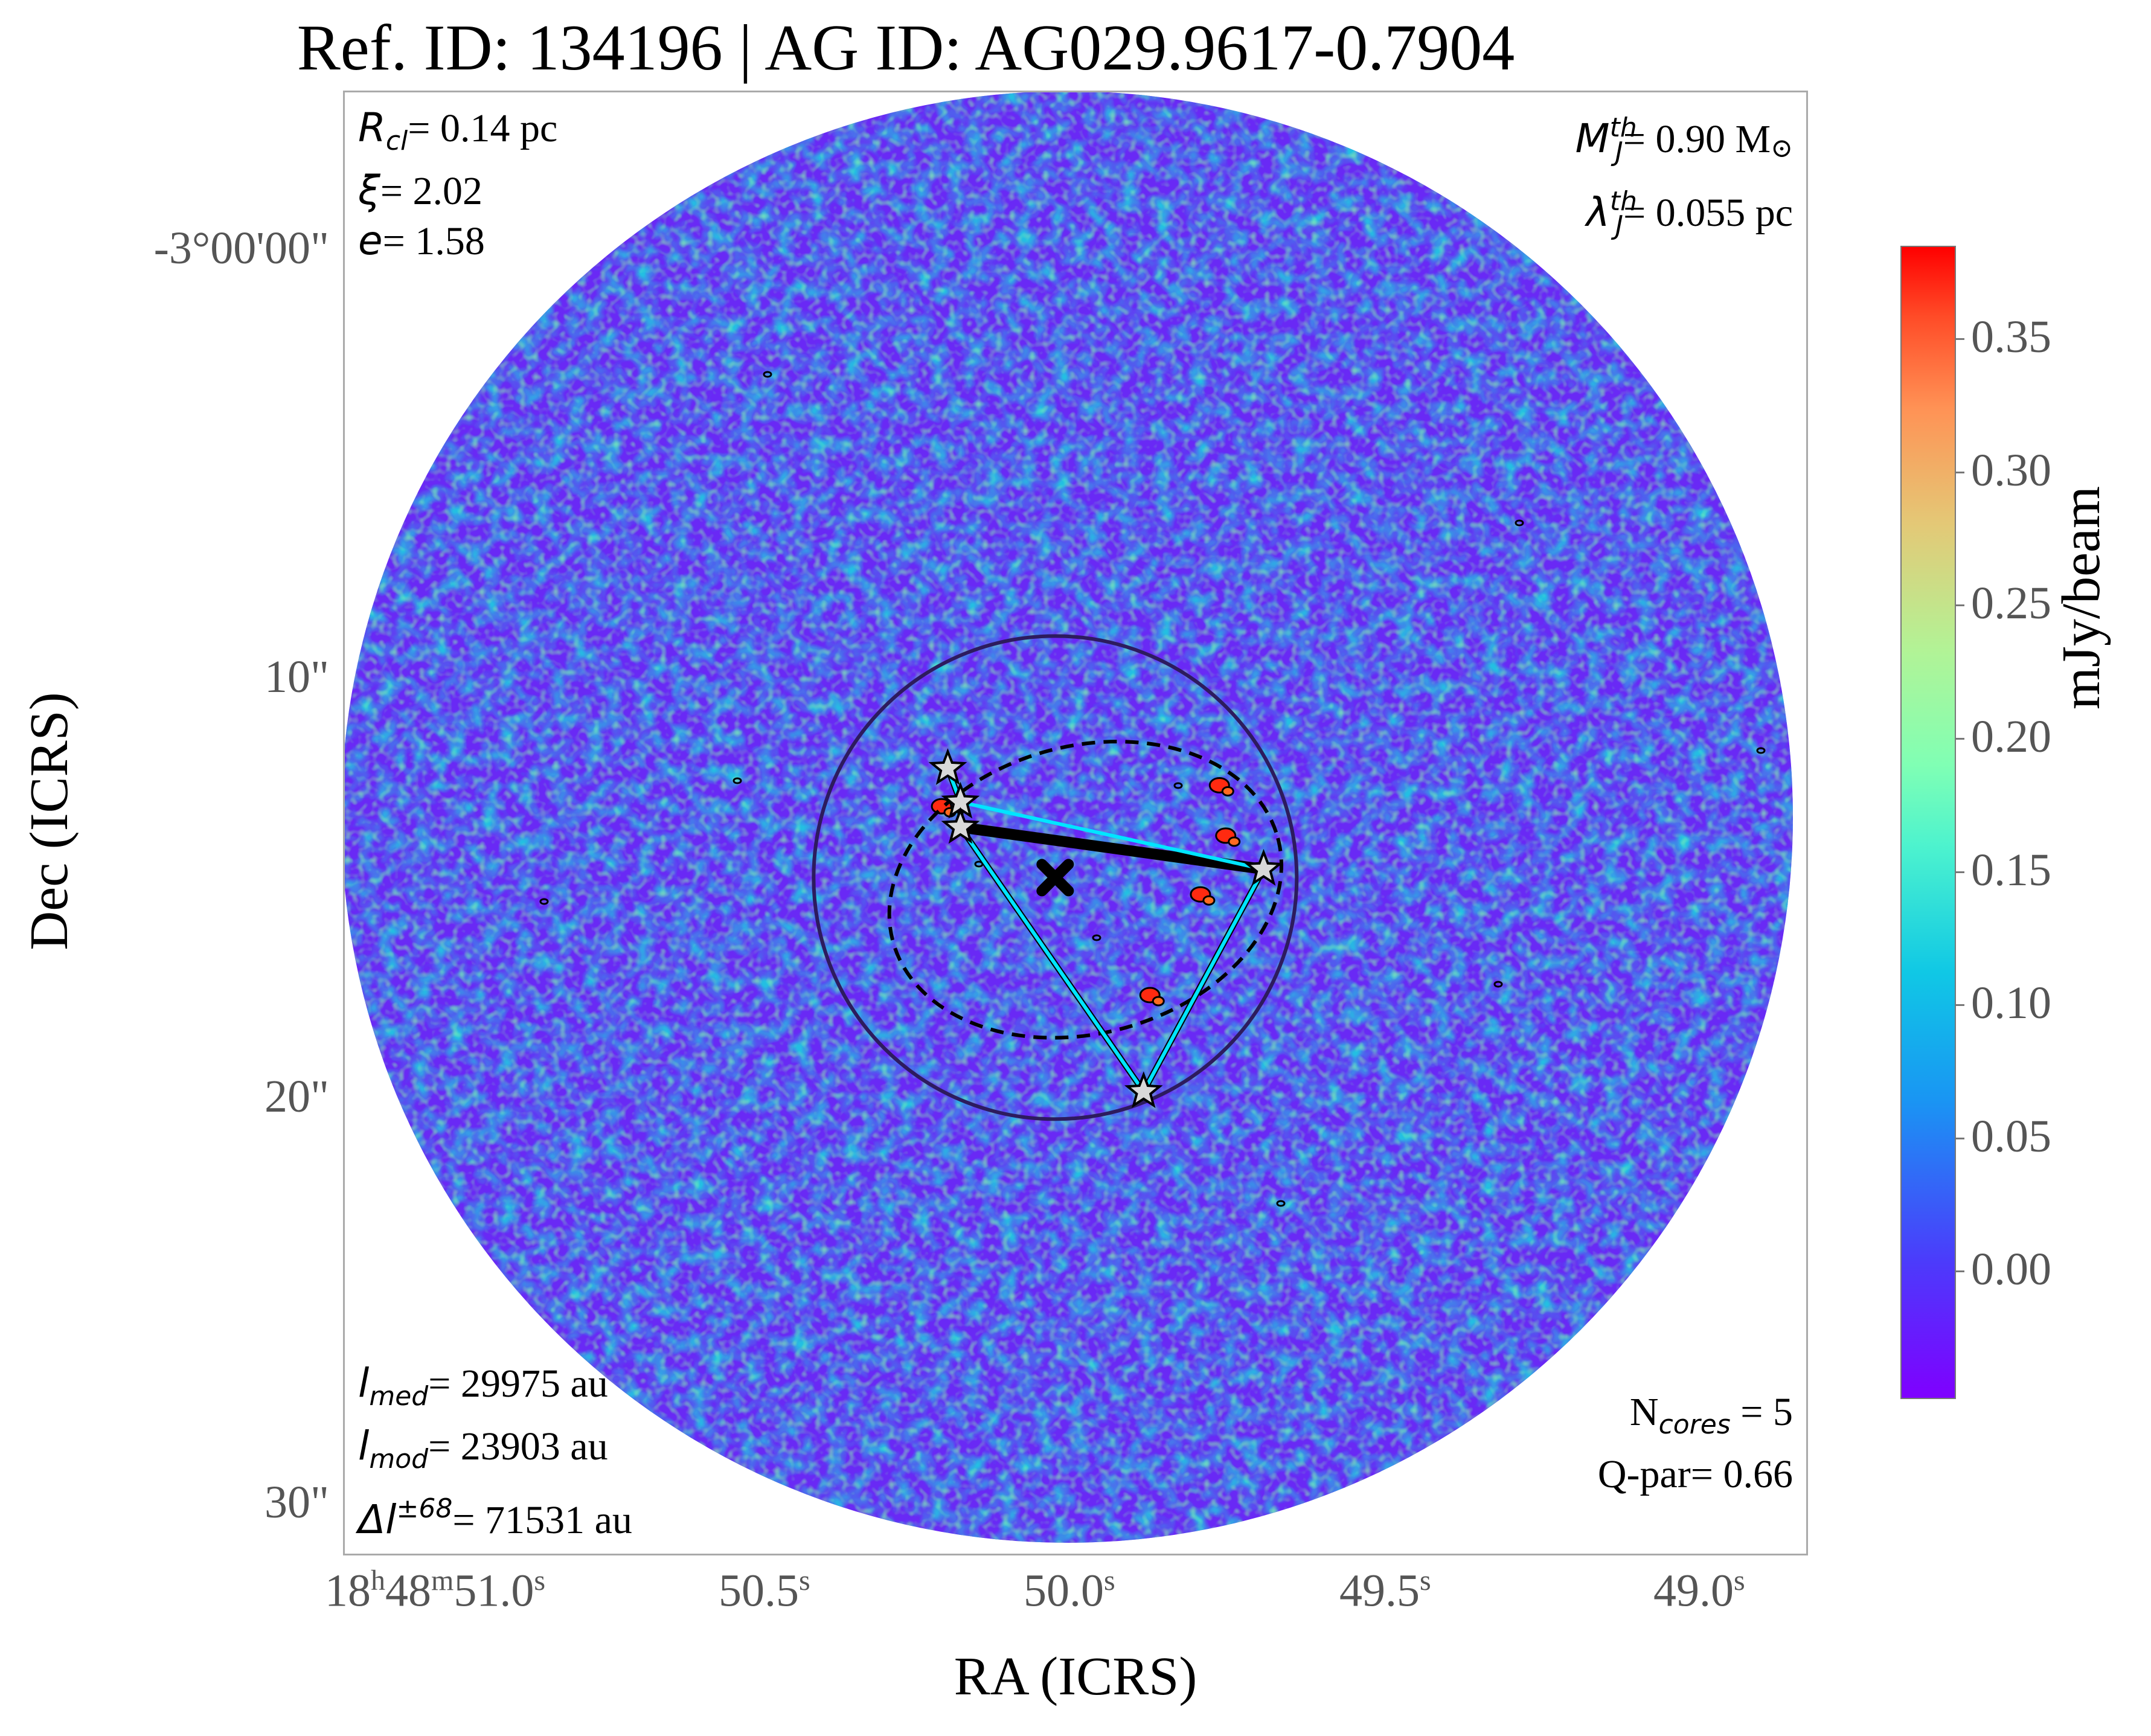  I want to click on colorbar-tick-label: 0.35, so click(2011, 337).